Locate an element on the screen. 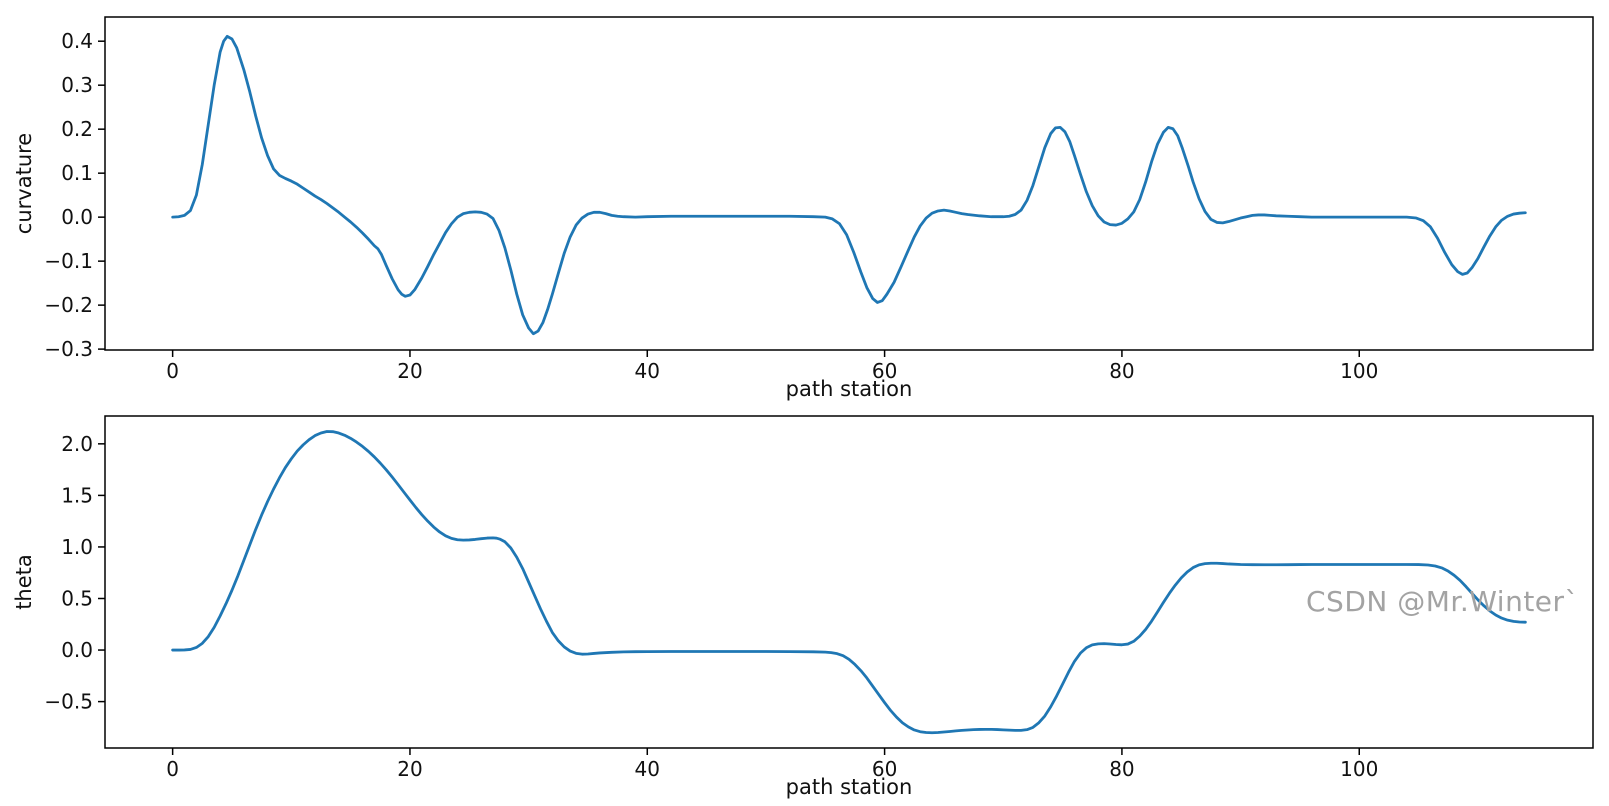  y-tick-label: 1.0 is located at coordinates (77, 547).